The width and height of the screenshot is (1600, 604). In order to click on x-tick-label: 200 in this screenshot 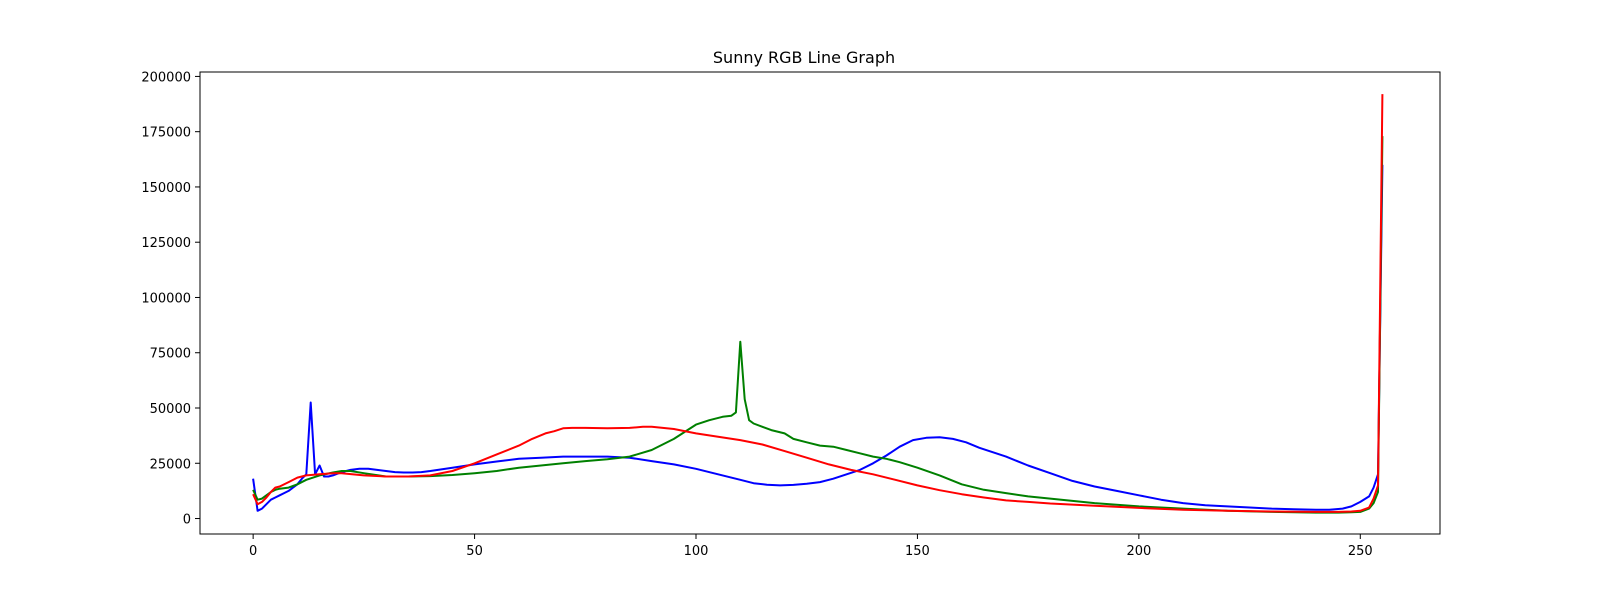, I will do `click(1138, 551)`.